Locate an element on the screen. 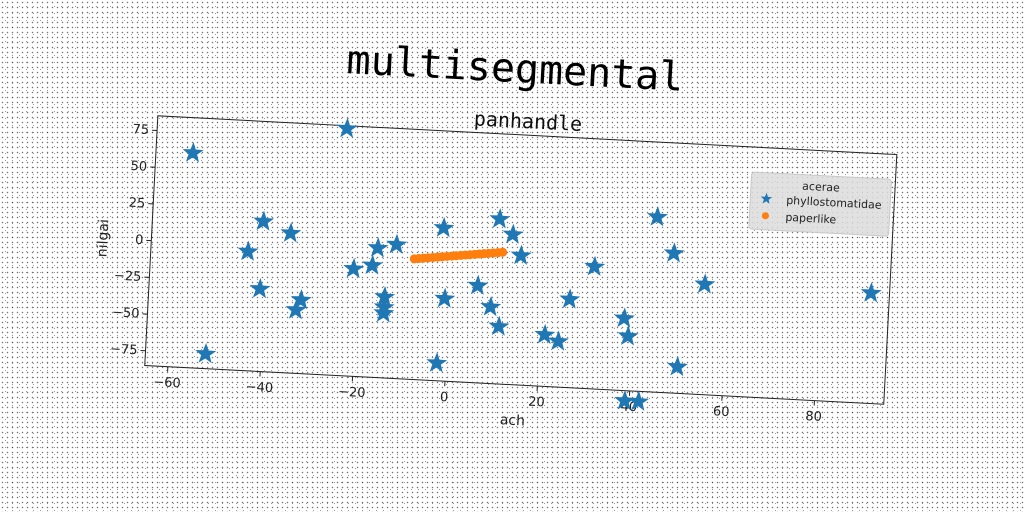  legend-circle-icon is located at coordinates (765, 216).